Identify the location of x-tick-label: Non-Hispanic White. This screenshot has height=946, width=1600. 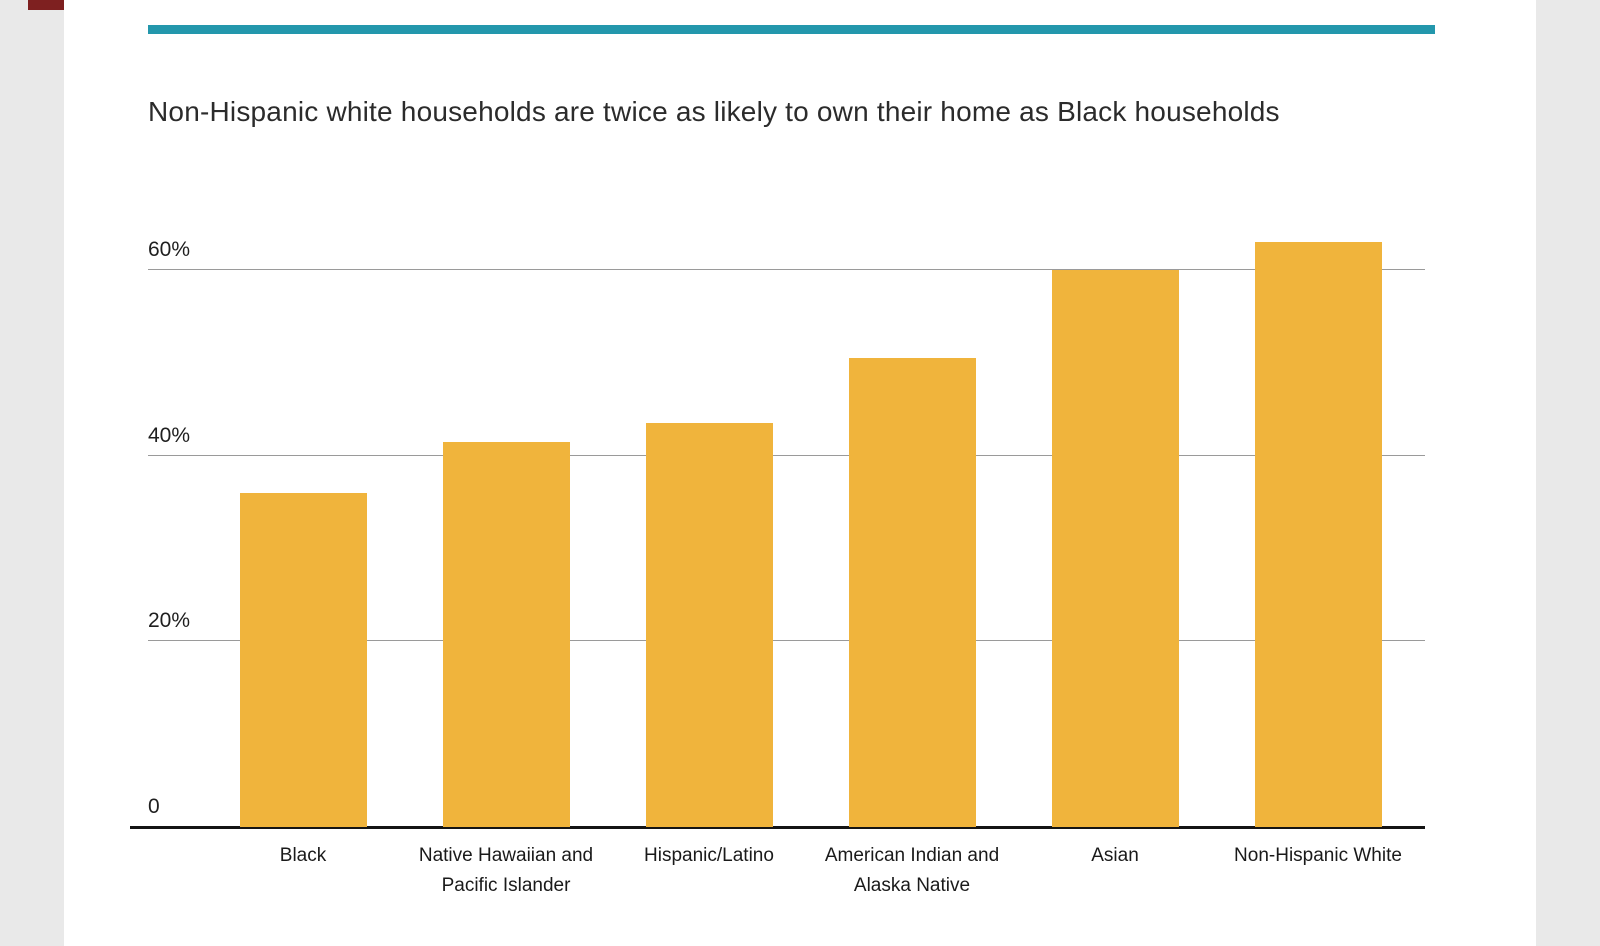
(1318, 855).